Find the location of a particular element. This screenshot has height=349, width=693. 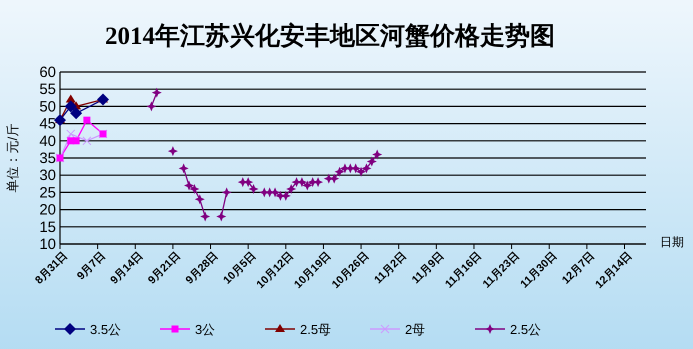

y-tick-label: 25 is located at coordinates (47, 193).